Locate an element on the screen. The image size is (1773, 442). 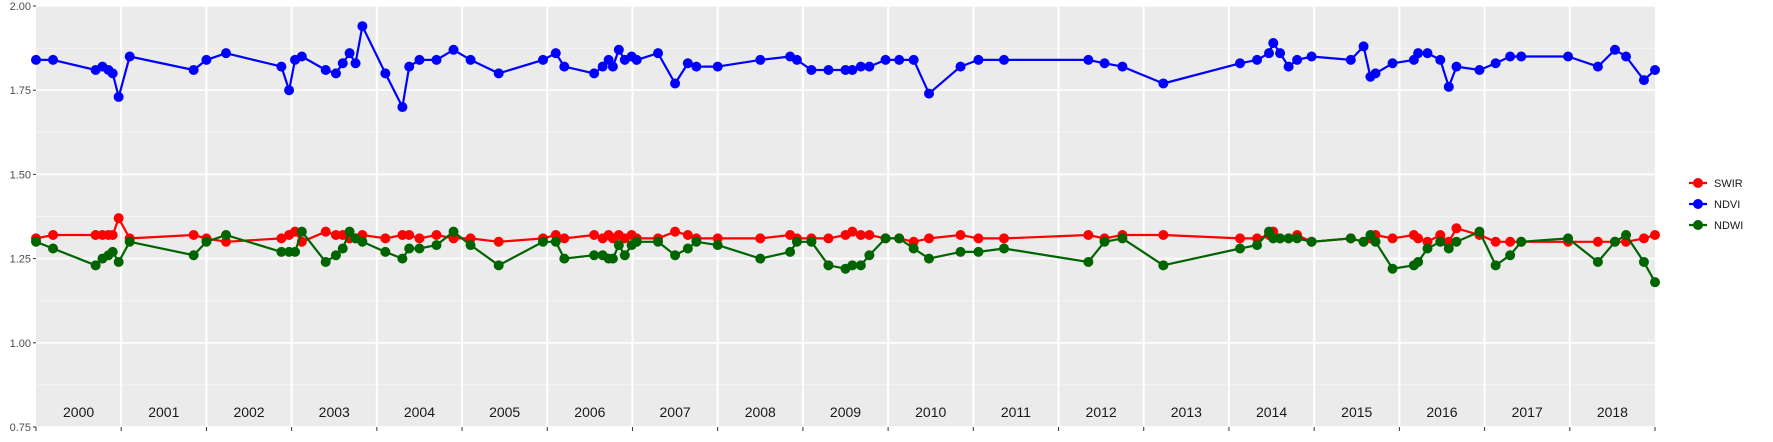
year-label-2007: 2007 is located at coordinates (675, 412).